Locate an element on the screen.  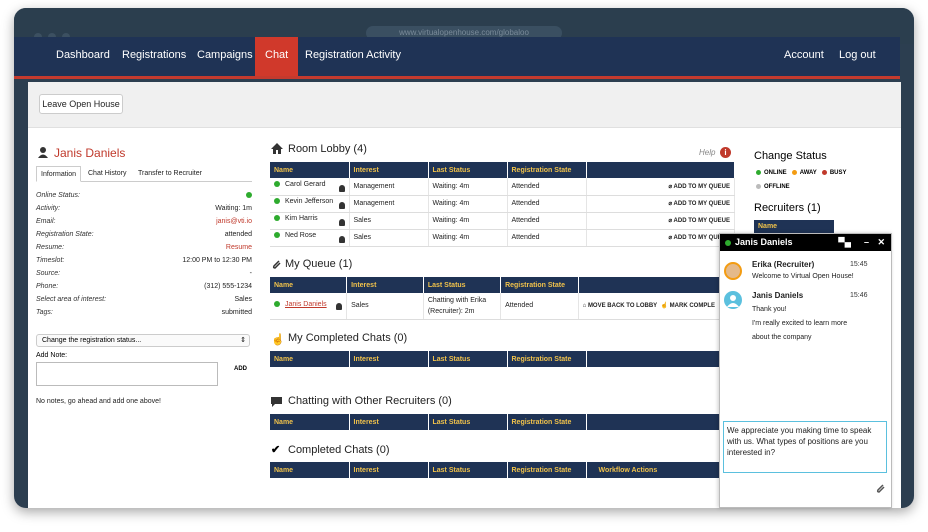
tab-chat-history: Chat History is located at coordinates (107, 173).